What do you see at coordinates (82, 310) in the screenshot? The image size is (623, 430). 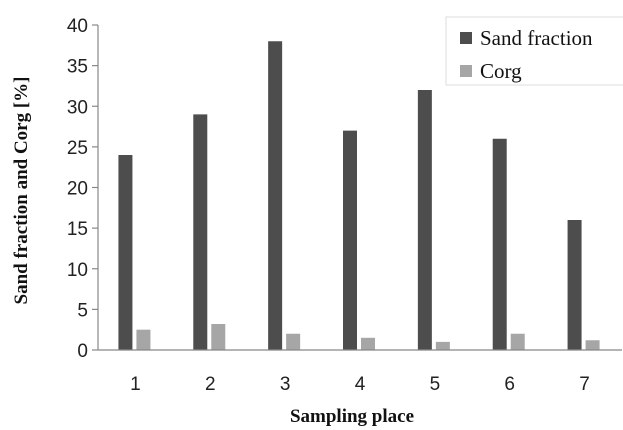 I see `y-tick-label: 5` at bounding box center [82, 310].